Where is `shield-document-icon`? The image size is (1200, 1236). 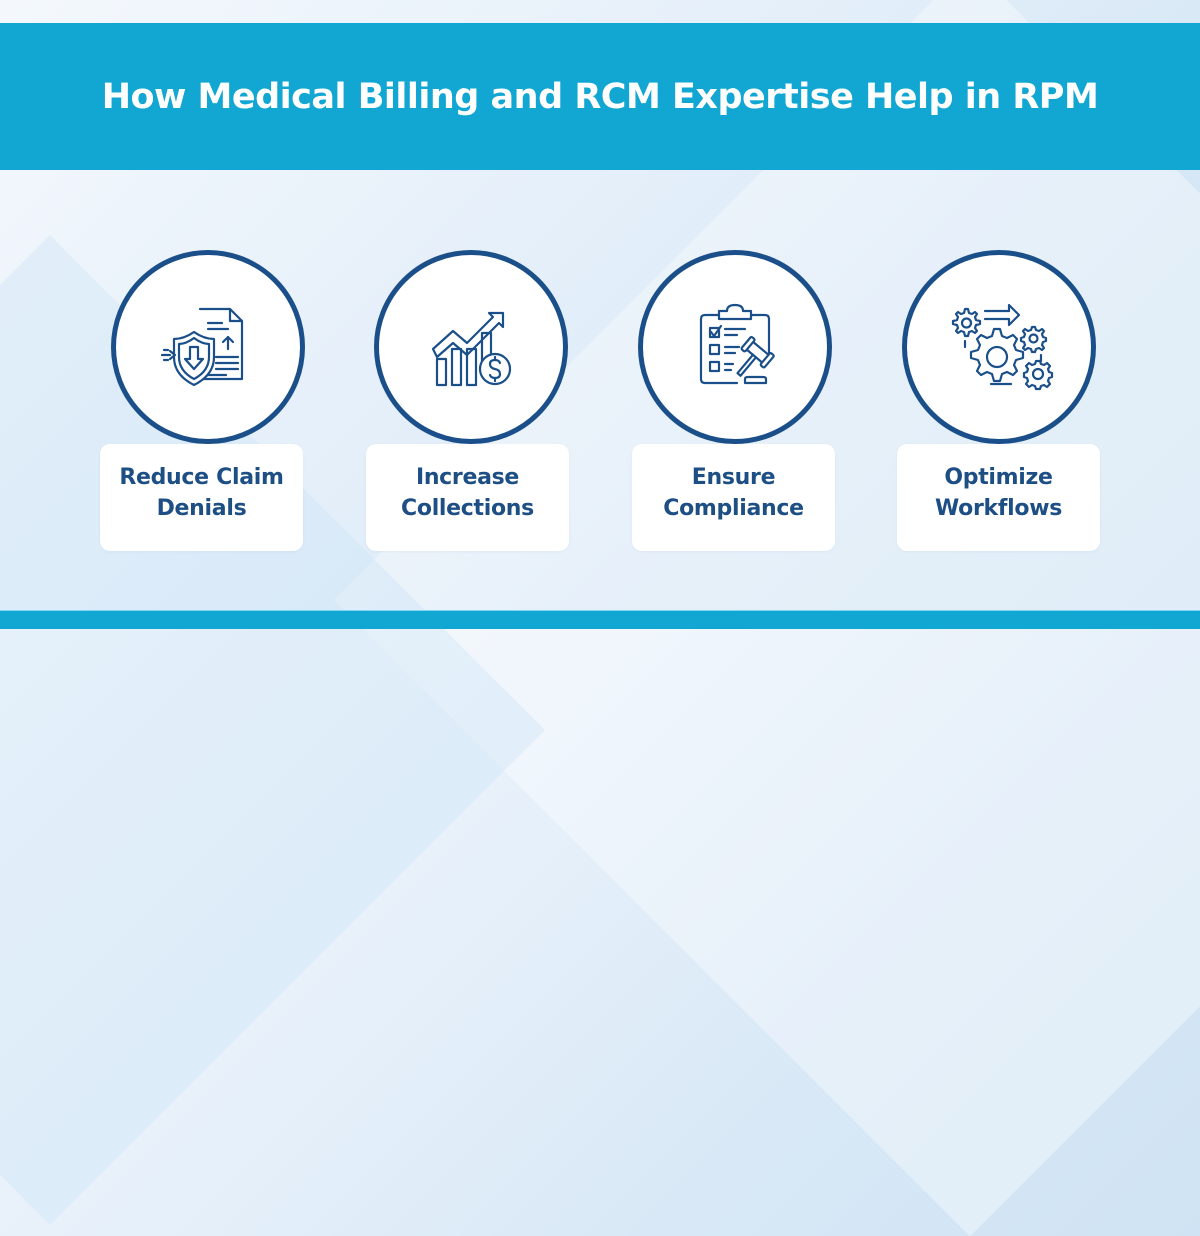
shield-document-icon is located at coordinates (202, 347).